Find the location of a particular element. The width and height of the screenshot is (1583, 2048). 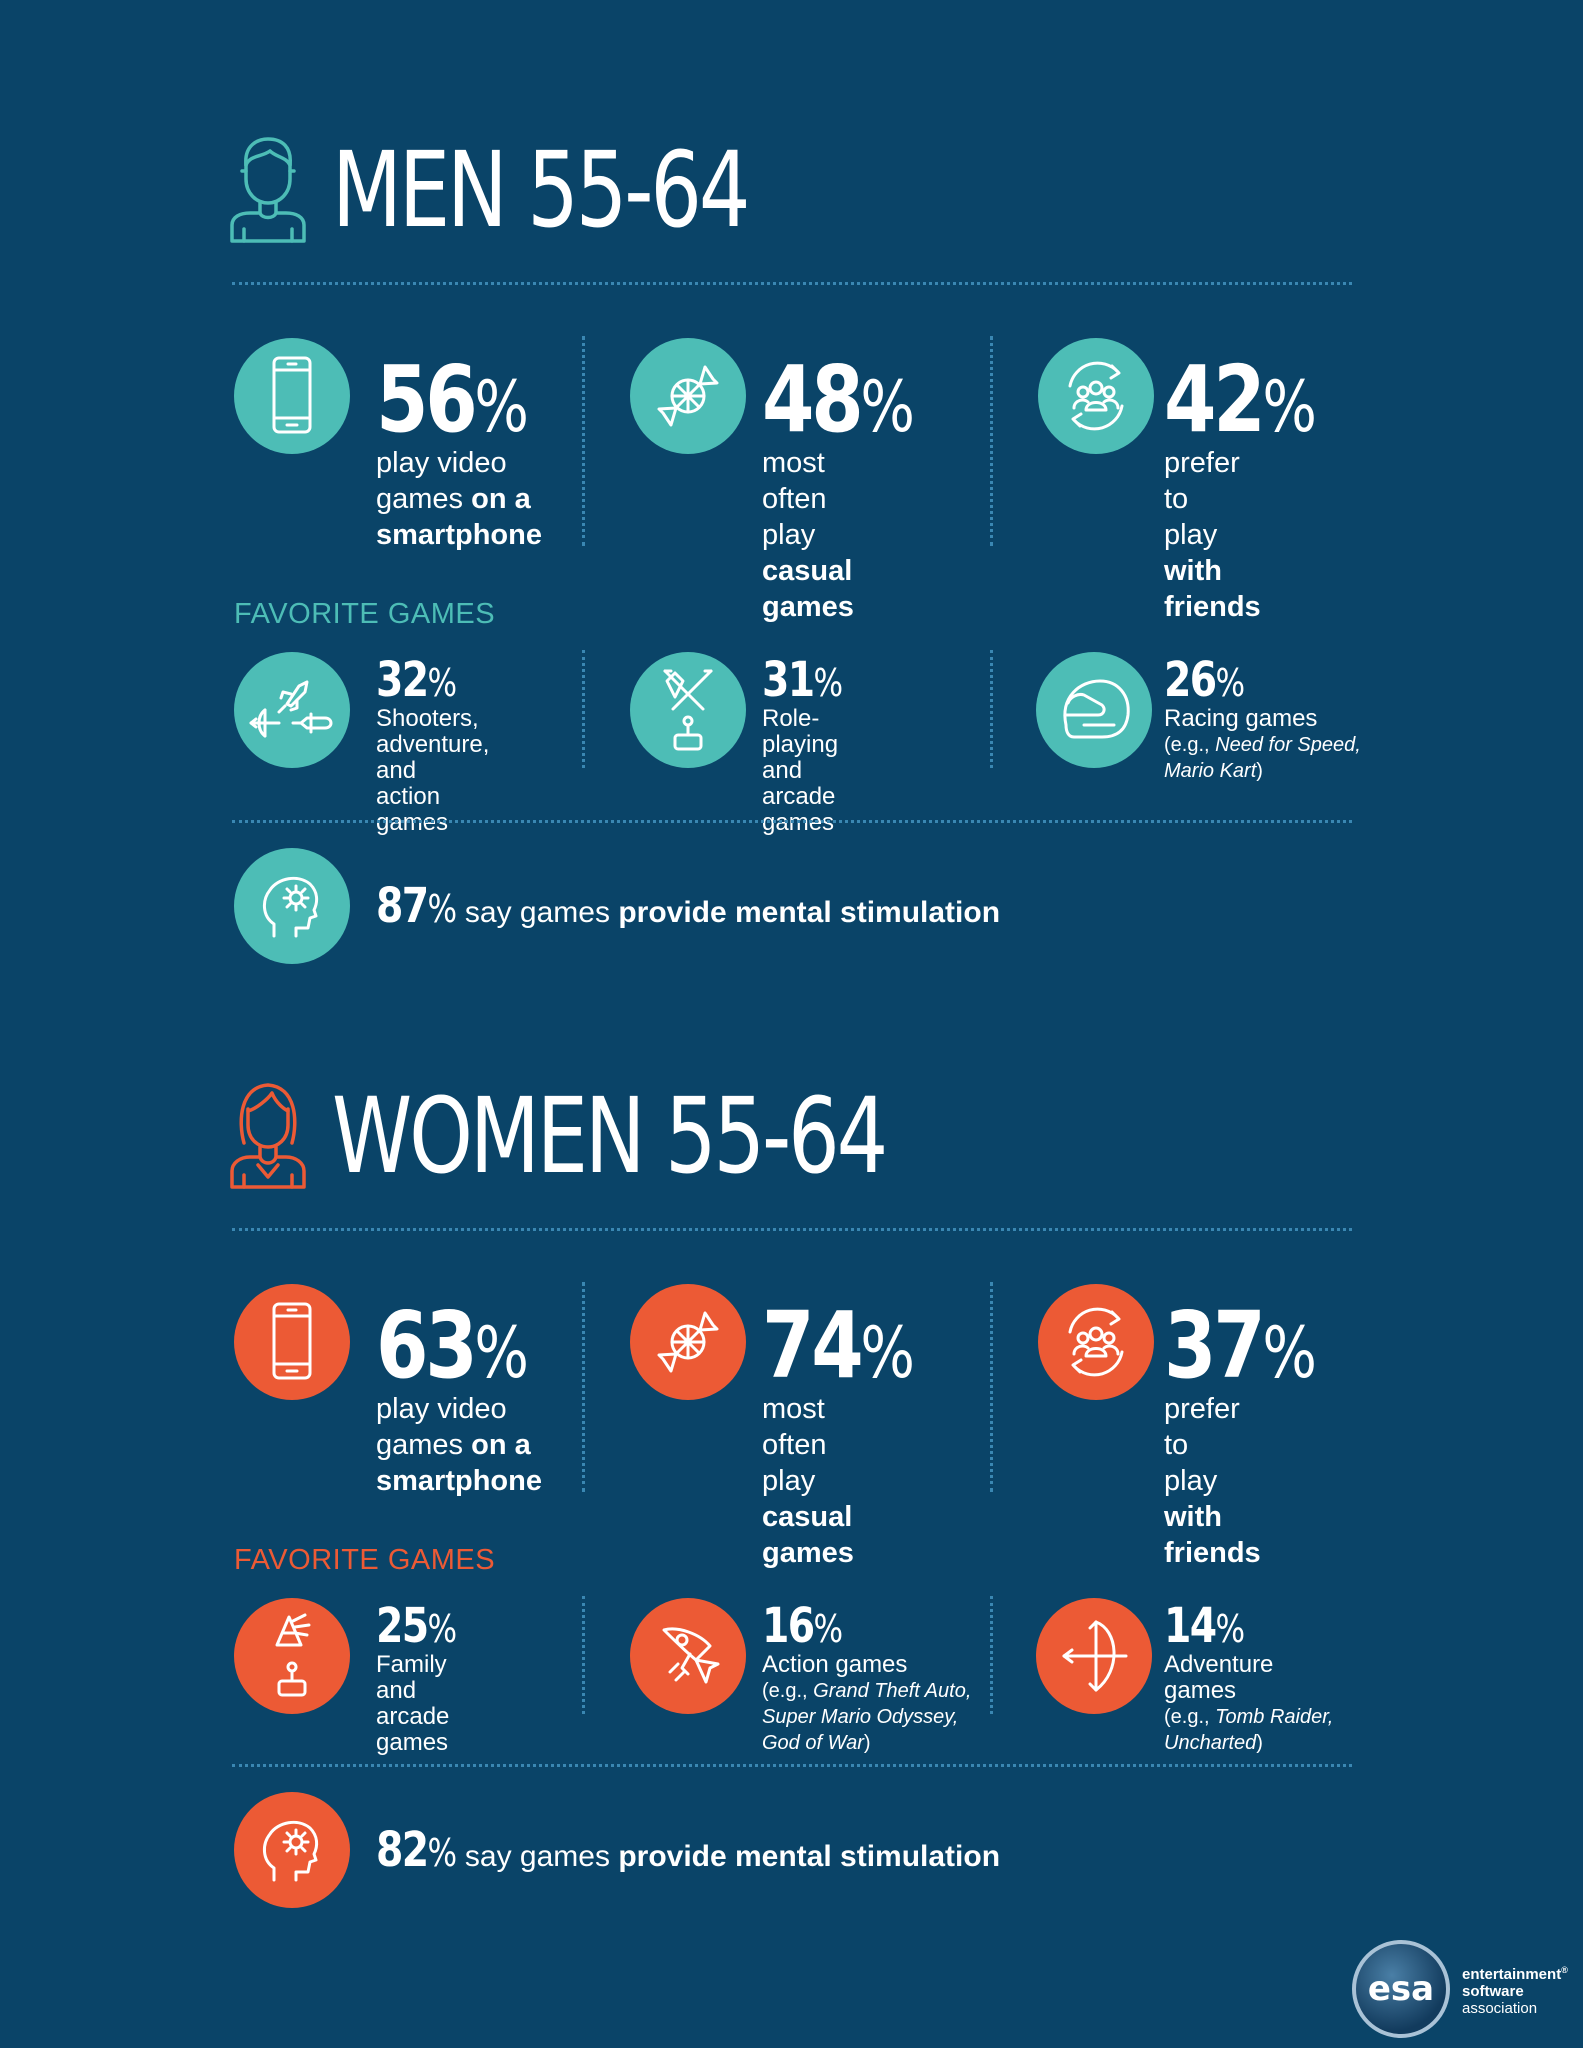

women-mental-stat: 82% say games provide mental stimulation is located at coordinates (688, 1850).